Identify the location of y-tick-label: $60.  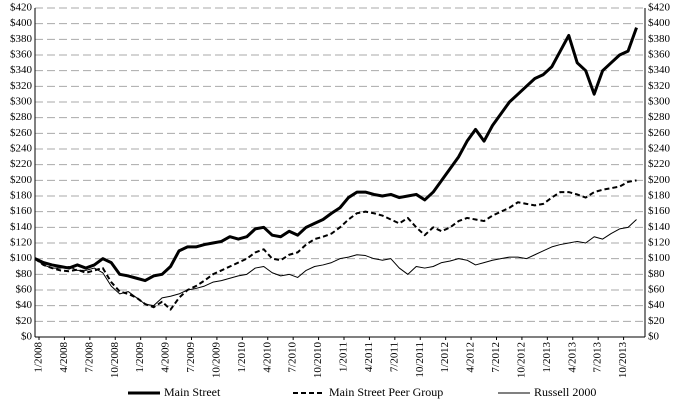
(24, 290).